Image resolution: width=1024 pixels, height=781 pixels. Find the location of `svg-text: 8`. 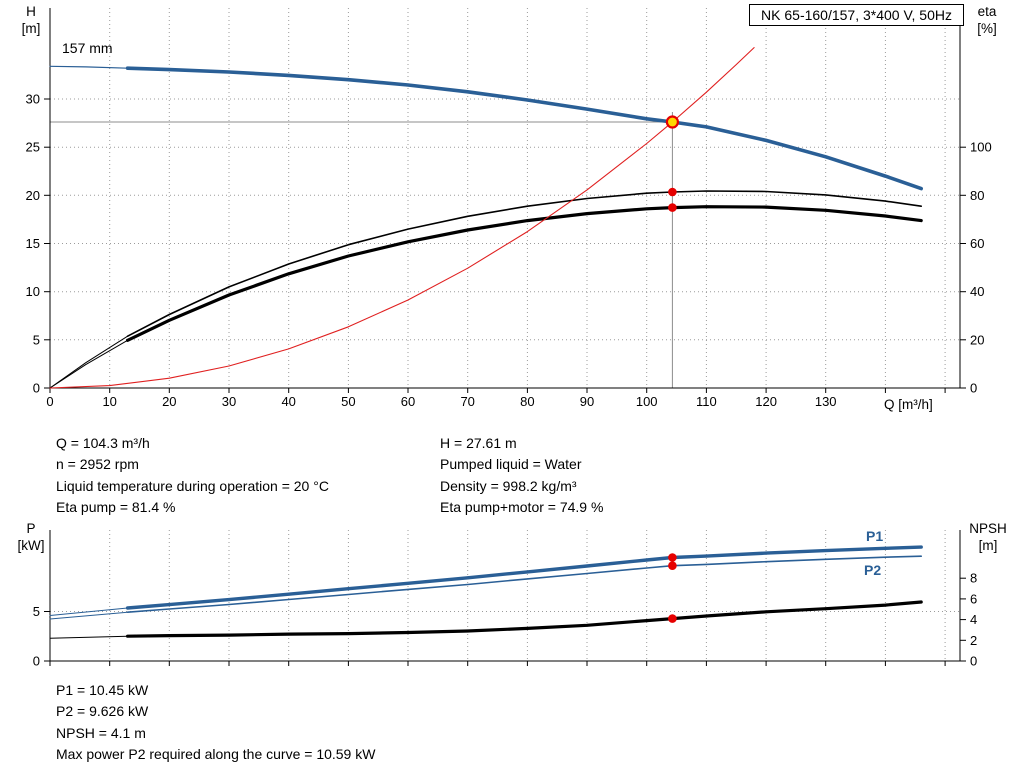

svg-text: 8 is located at coordinates (973, 578).